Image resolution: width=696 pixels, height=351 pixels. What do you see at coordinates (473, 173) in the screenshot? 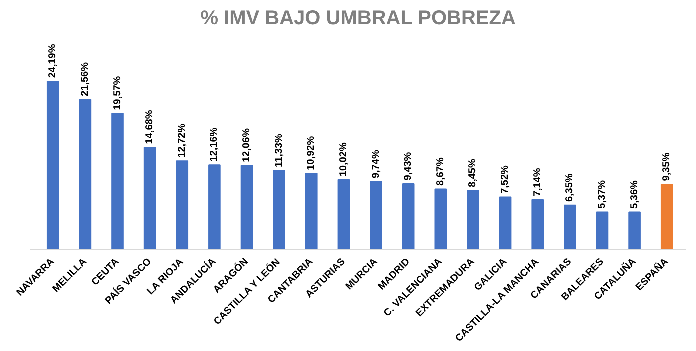
I see `data-label: 8,45%` at bounding box center [473, 173].